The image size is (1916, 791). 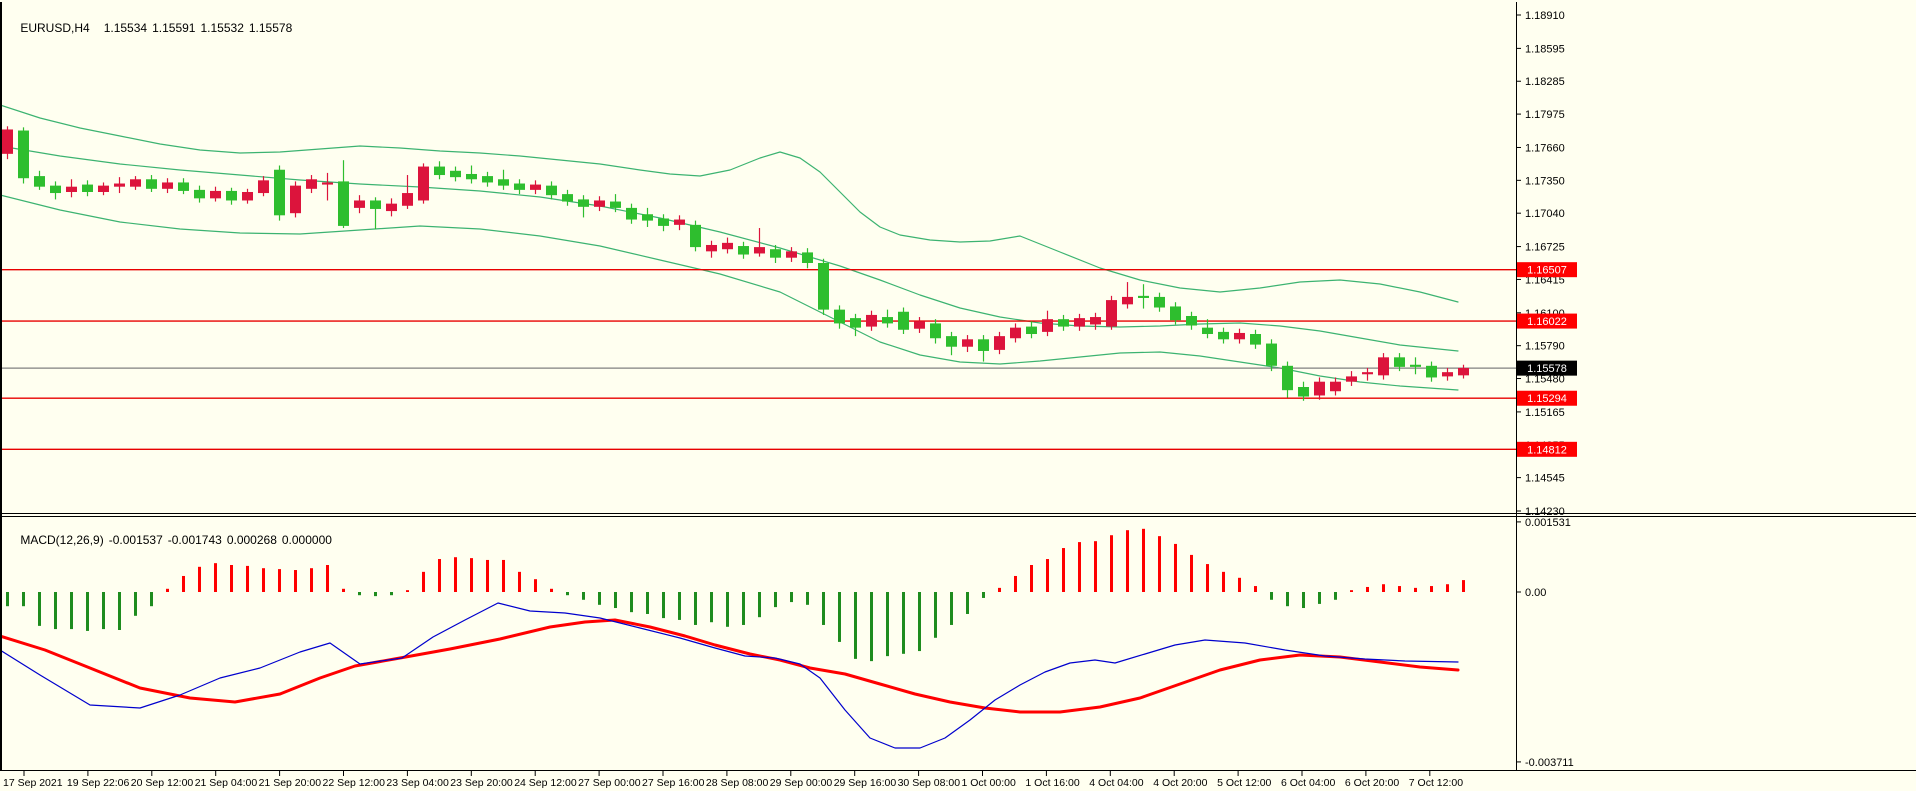 I want to click on time-axis-label: 23 Sep 04:00, so click(x=417, y=783).